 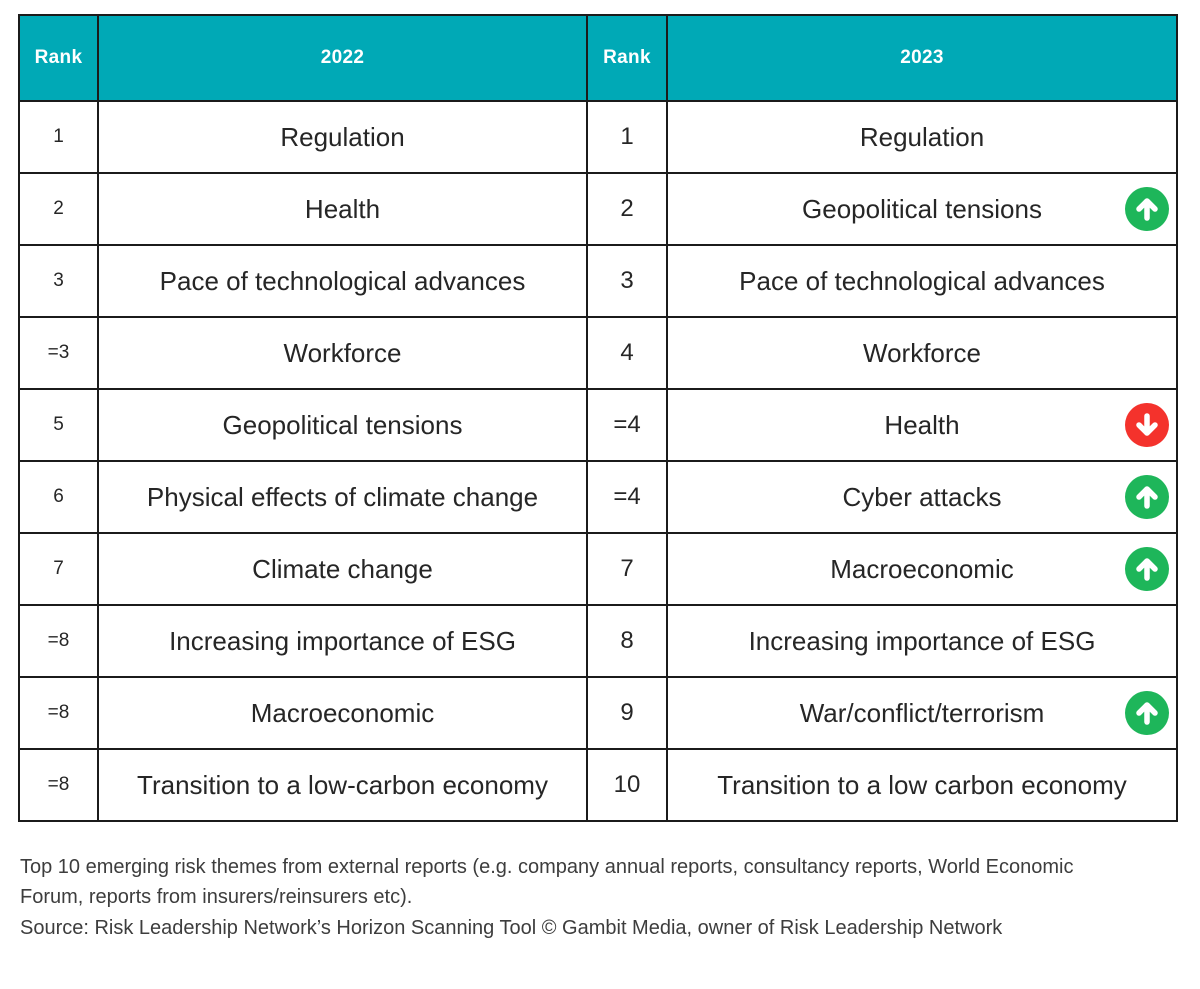 I want to click on theme-2022-cell: Pace of technological advances, so click(x=342, y=281).